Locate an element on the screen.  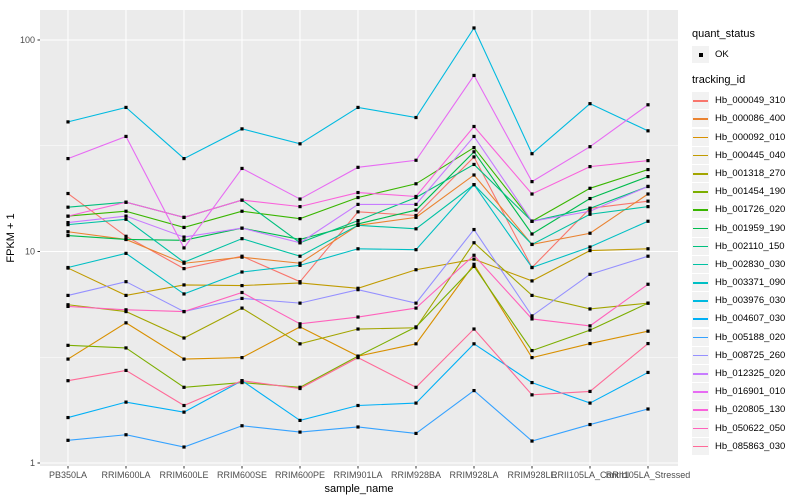
legend-entry-tracking-id: Hb_000086_400 is located at coordinates (745, 119).